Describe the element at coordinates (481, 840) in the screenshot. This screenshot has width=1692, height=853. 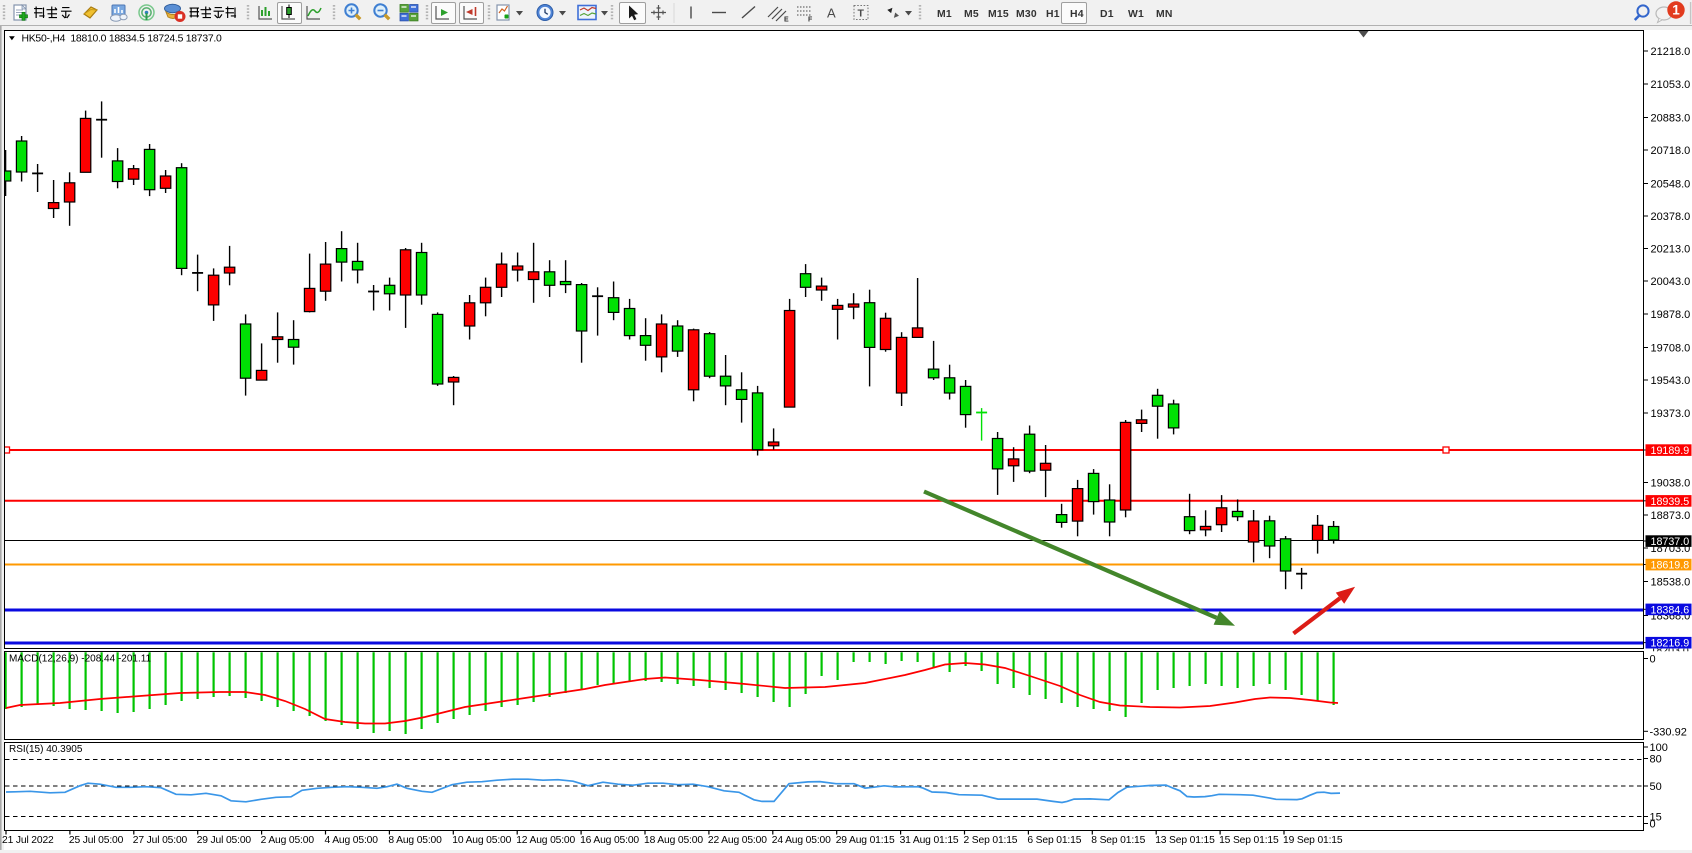
I see `svg-text: 10 Aug 05:00` at that location.